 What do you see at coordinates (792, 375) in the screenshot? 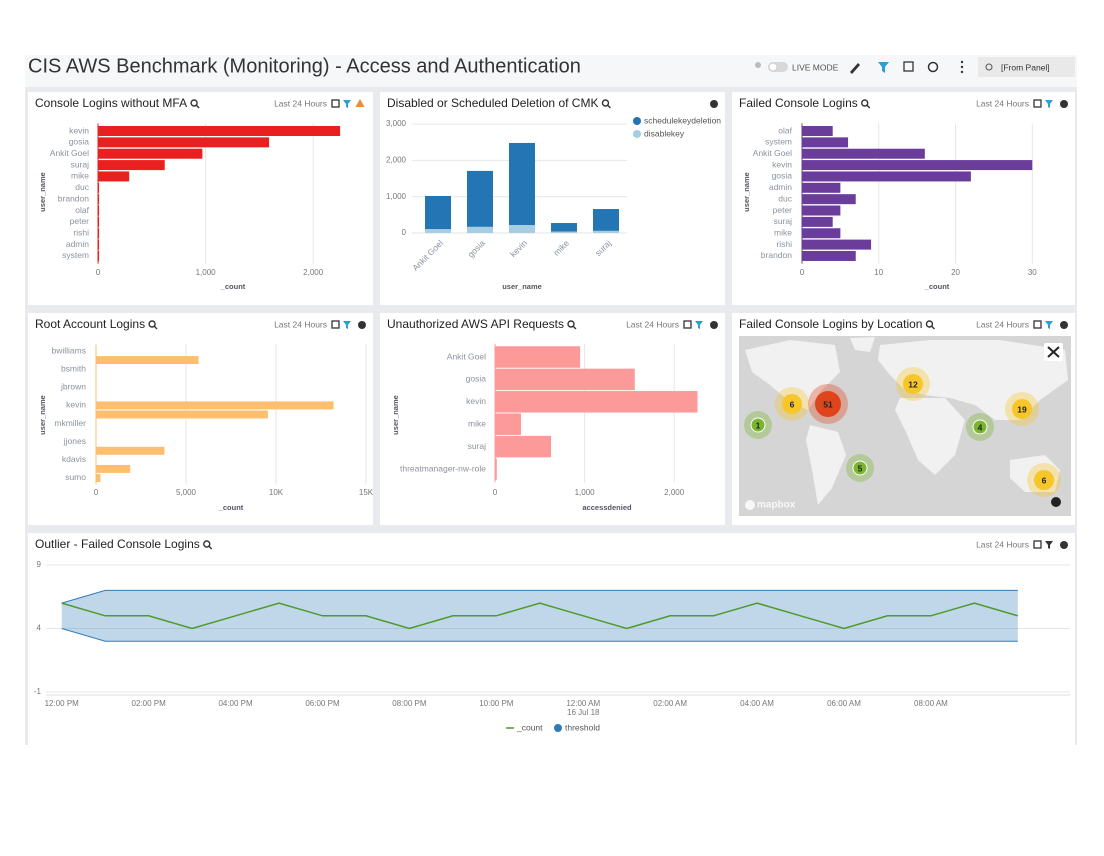
I see `map-land` at bounding box center [792, 375].